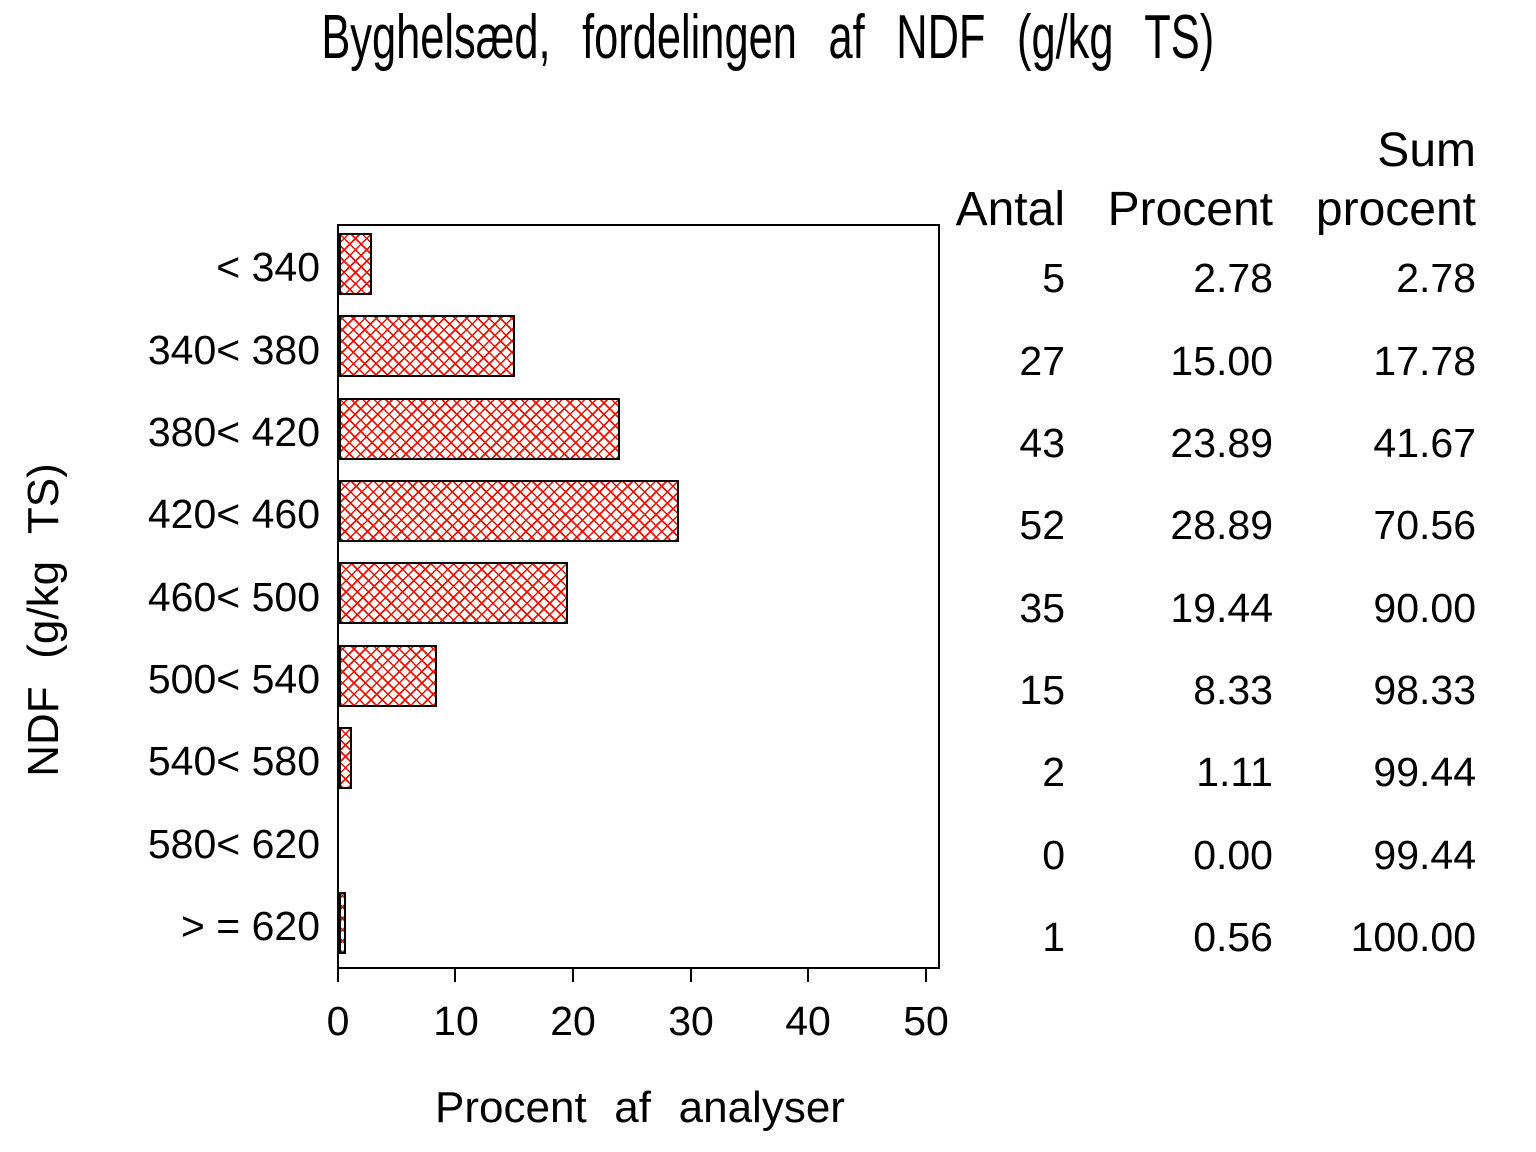  I want to click on x-axis-tick-label: 50, so click(926, 1021).